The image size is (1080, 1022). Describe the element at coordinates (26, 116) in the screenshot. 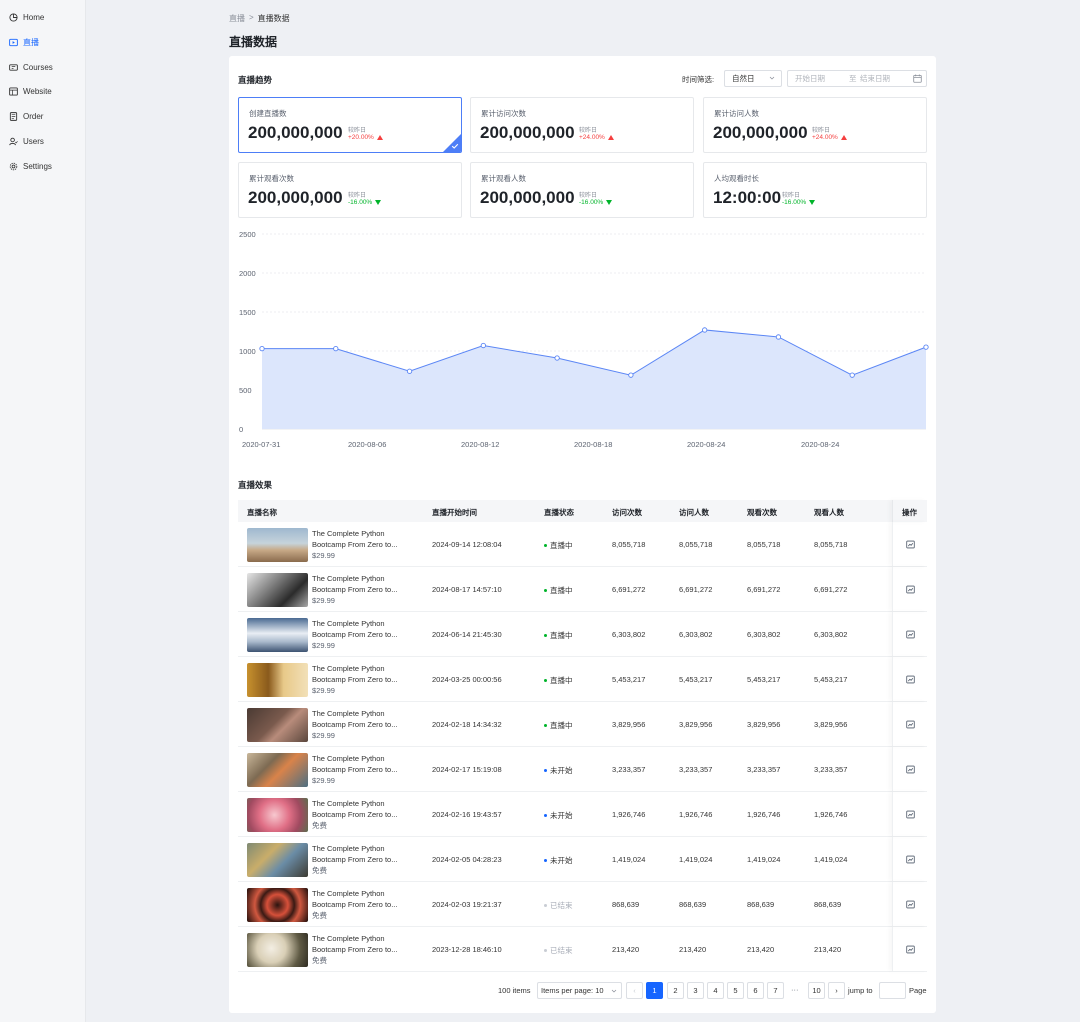

I see `sidebar-item-order: Order` at that location.